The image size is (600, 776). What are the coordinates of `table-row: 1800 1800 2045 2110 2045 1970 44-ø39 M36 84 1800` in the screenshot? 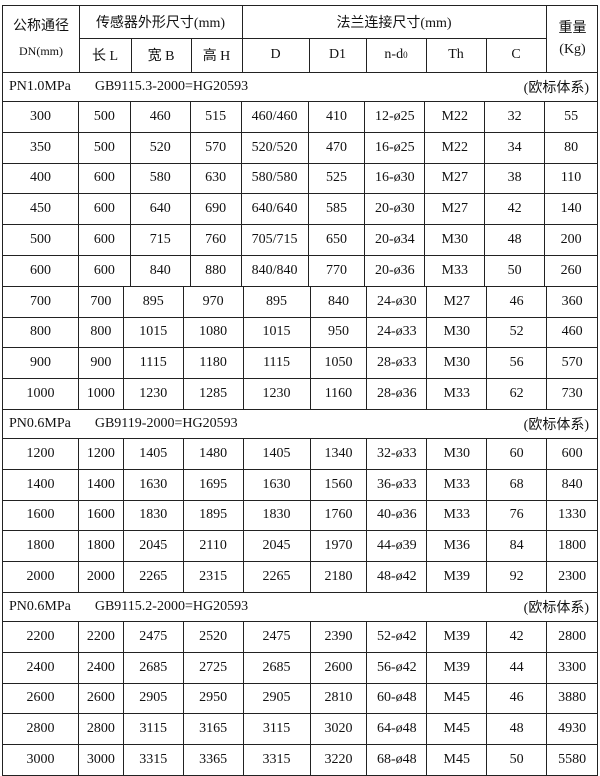 It's located at (300, 547).